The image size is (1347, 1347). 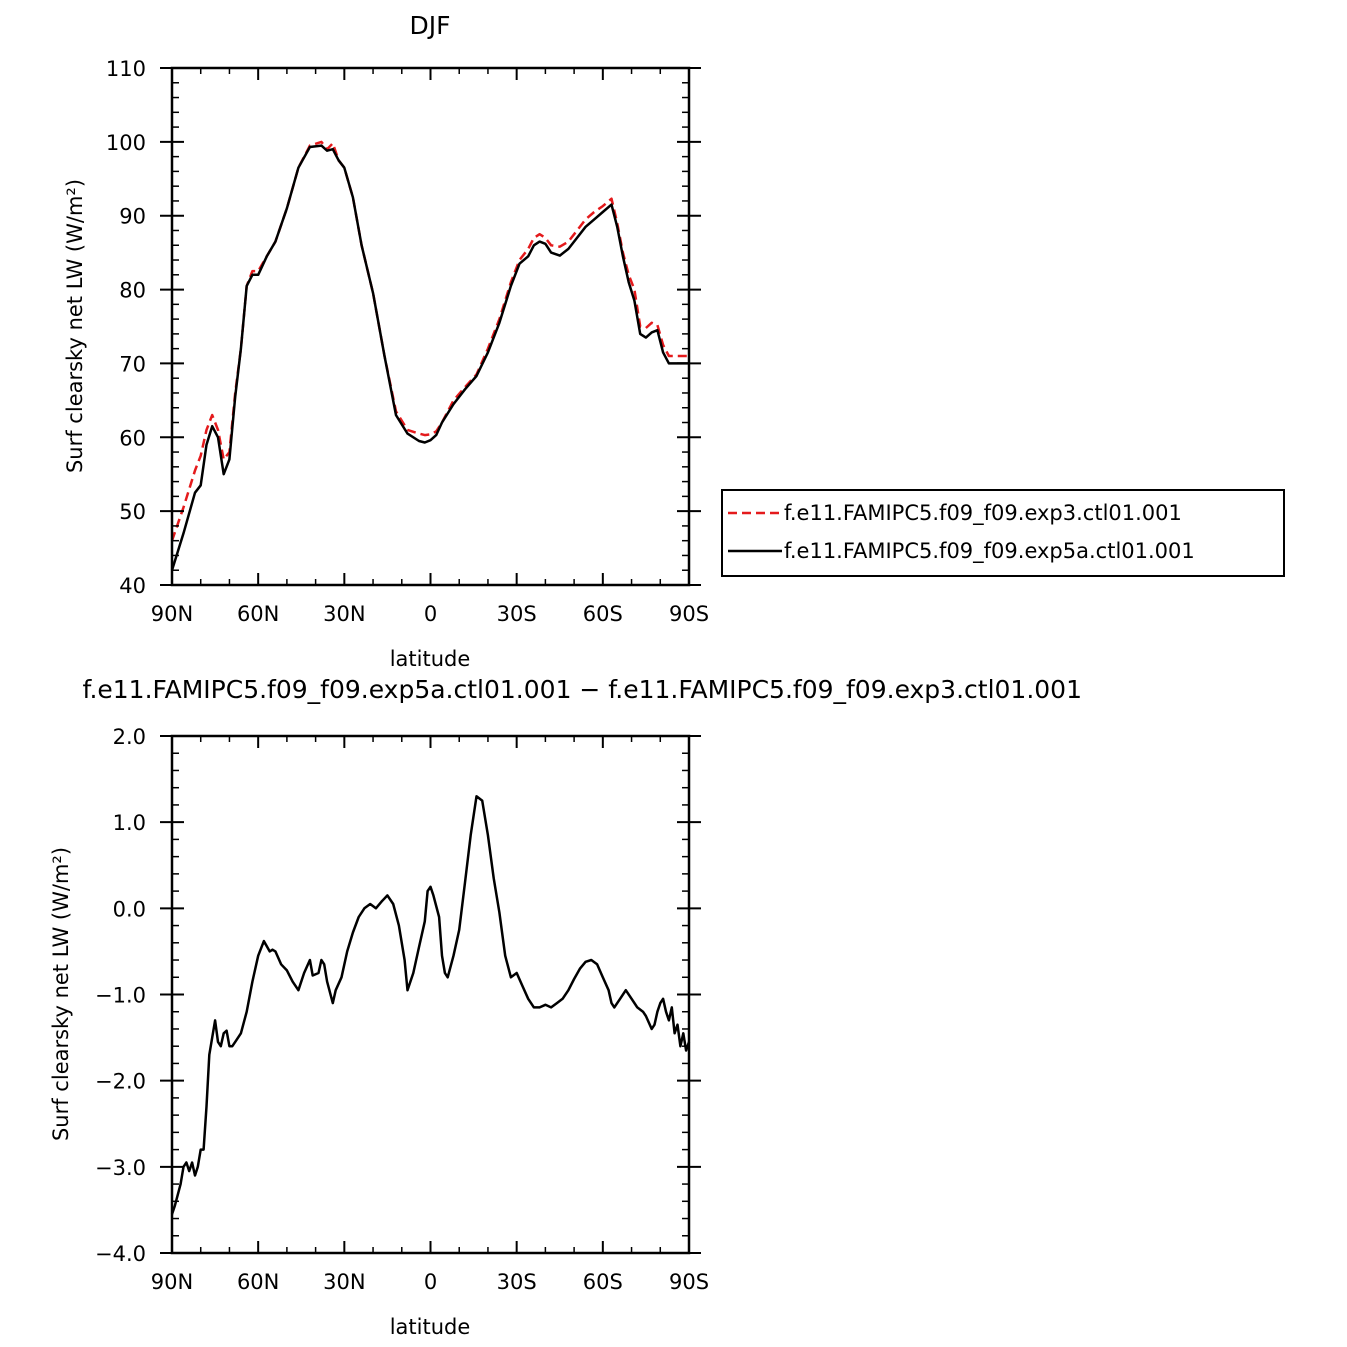 What do you see at coordinates (120, 1082) in the screenshot?
I see `bottom-y-tick-label: −2.0` at bounding box center [120, 1082].